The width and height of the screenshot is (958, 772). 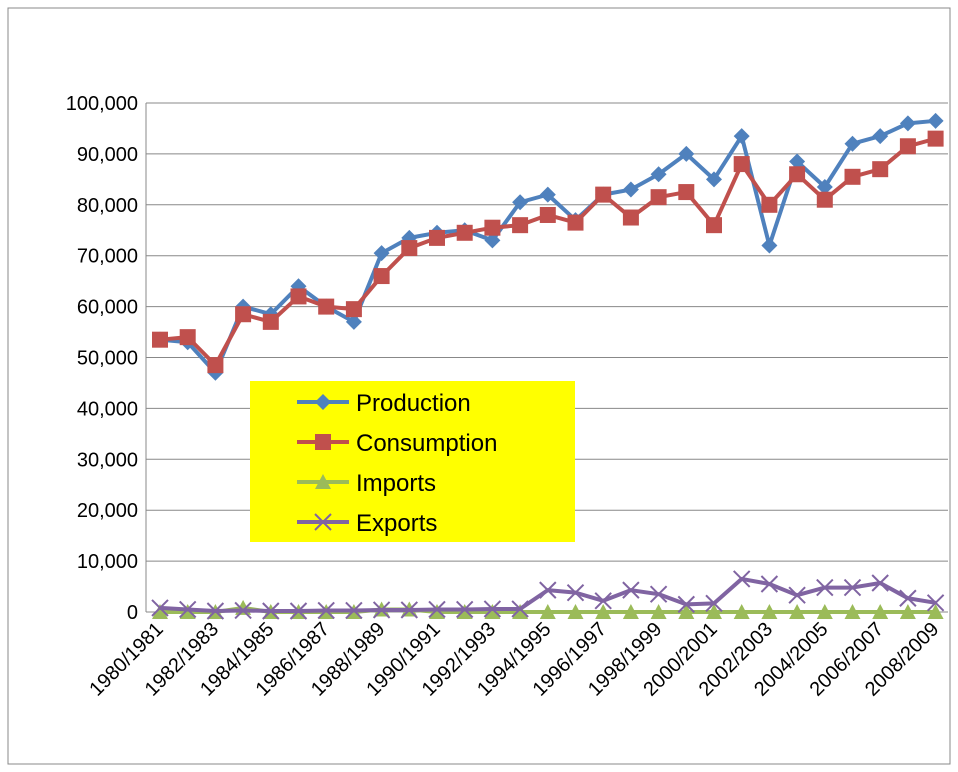 What do you see at coordinates (412, 461) in the screenshot?
I see `legend: Production Consumption Imports Exports` at bounding box center [412, 461].